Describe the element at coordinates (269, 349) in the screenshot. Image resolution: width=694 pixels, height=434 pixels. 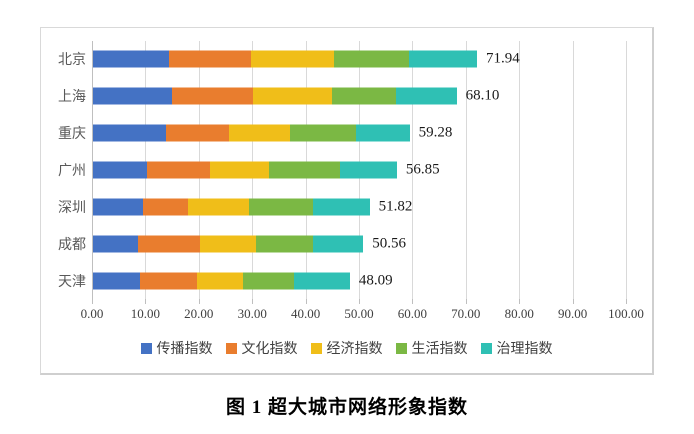
I see `legend-label: 文化指数` at that location.